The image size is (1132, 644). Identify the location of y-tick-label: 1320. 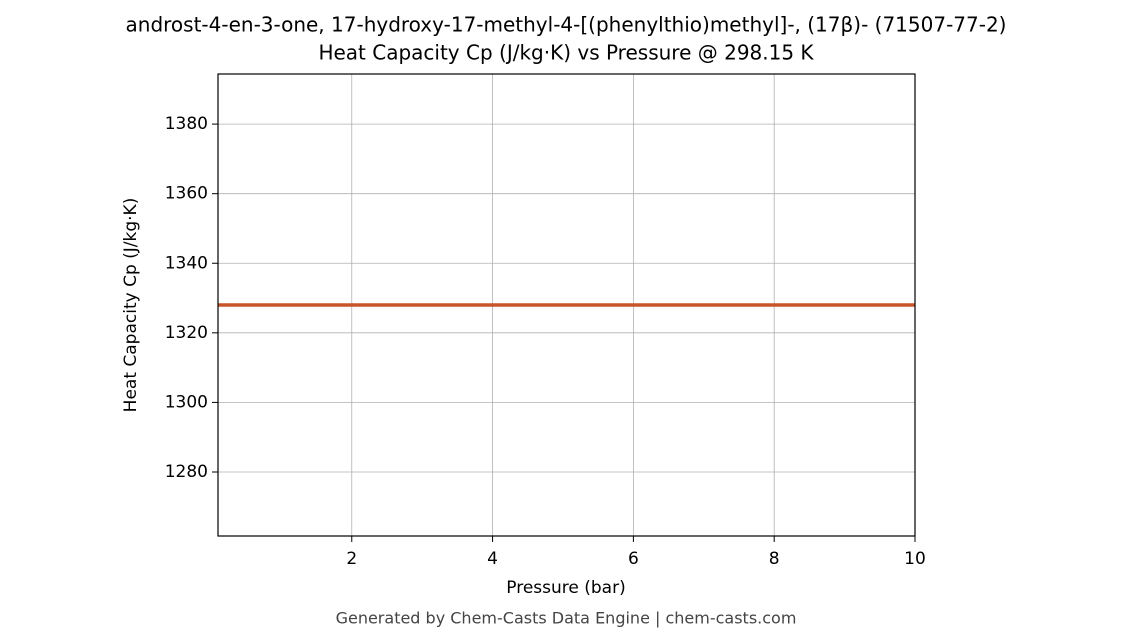
(186, 333).